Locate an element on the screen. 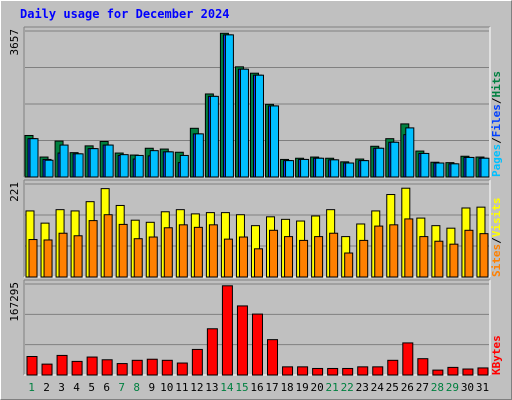 This screenshot has height=400, width=512. x-tick-label: 1 is located at coordinates (31, 387).